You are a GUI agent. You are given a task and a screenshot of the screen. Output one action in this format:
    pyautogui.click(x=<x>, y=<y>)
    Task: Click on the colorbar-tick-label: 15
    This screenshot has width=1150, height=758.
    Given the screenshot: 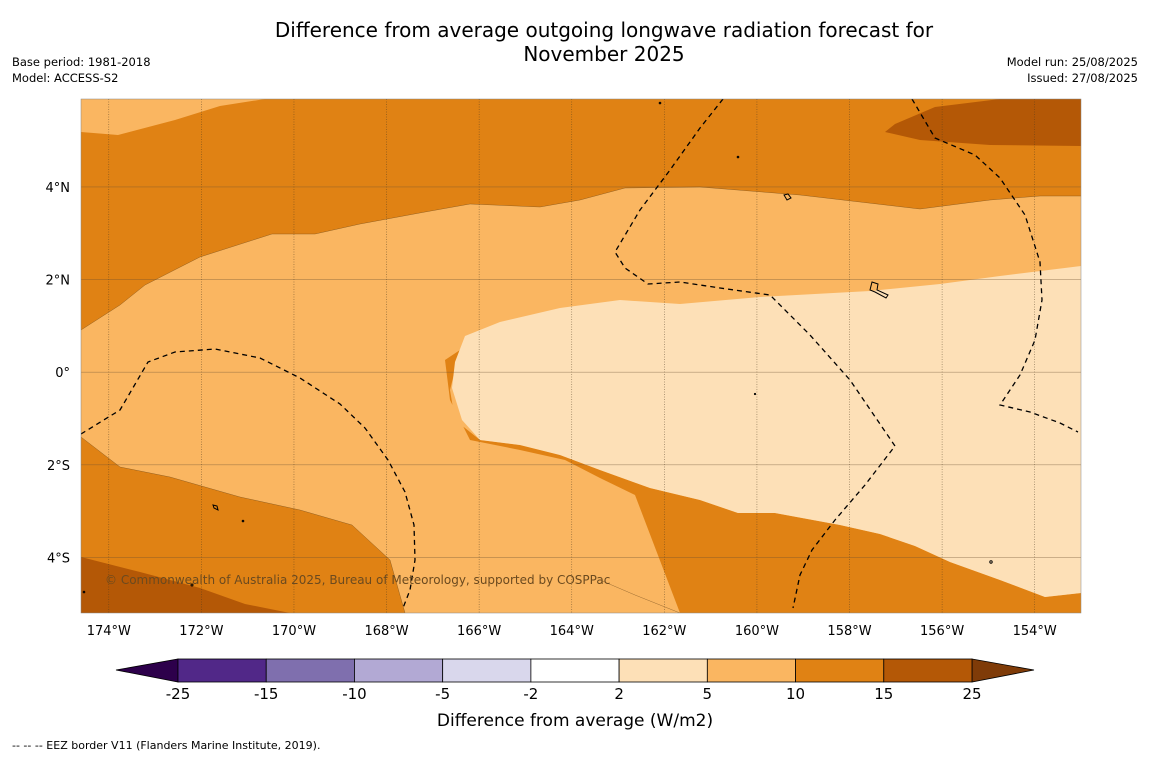 What is the action you would take?
    pyautogui.click(x=883, y=694)
    